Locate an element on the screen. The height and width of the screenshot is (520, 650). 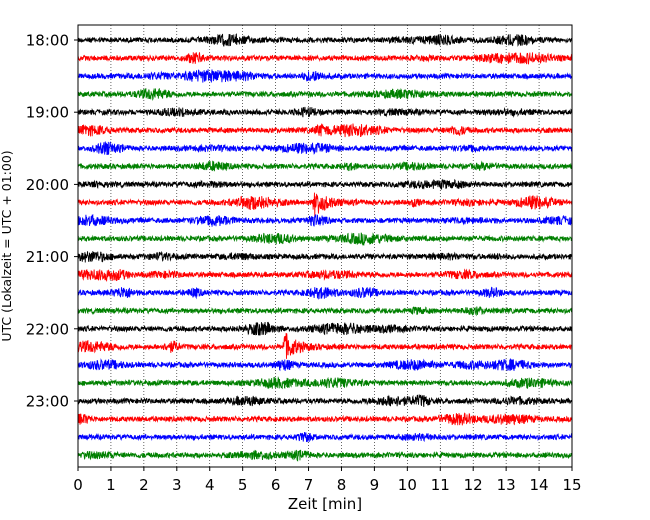
y-axis-label: UTC (Lokalzeit = UTC + 01:00) is located at coordinates (7, 245).